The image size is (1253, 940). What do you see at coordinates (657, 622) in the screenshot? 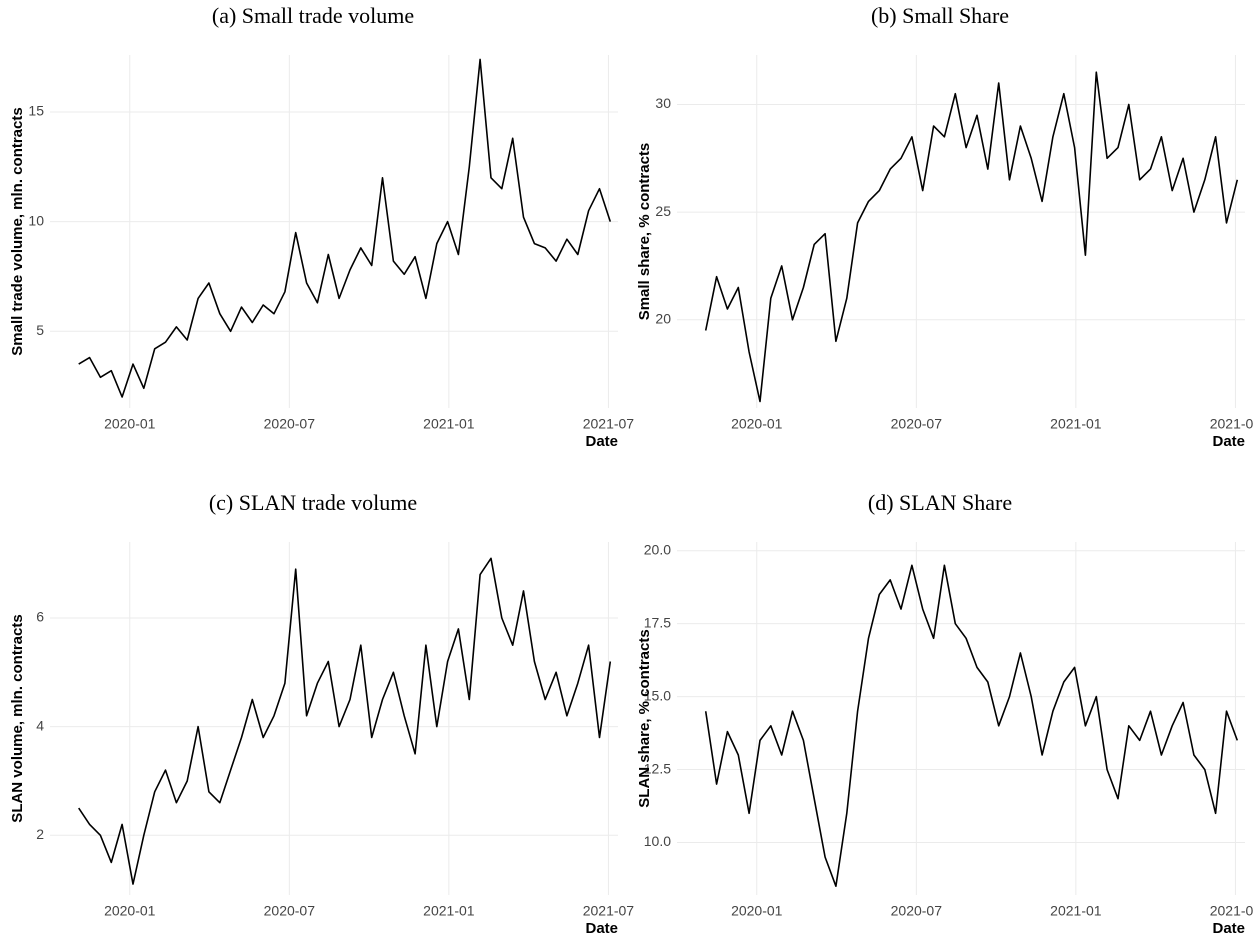
I see `y-tick-label: 17.5` at bounding box center [657, 622].